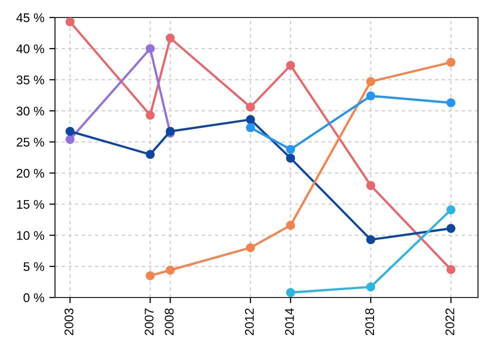 The image size is (500, 350). I want to click on x-tick-label: 2018, so click(369, 322).